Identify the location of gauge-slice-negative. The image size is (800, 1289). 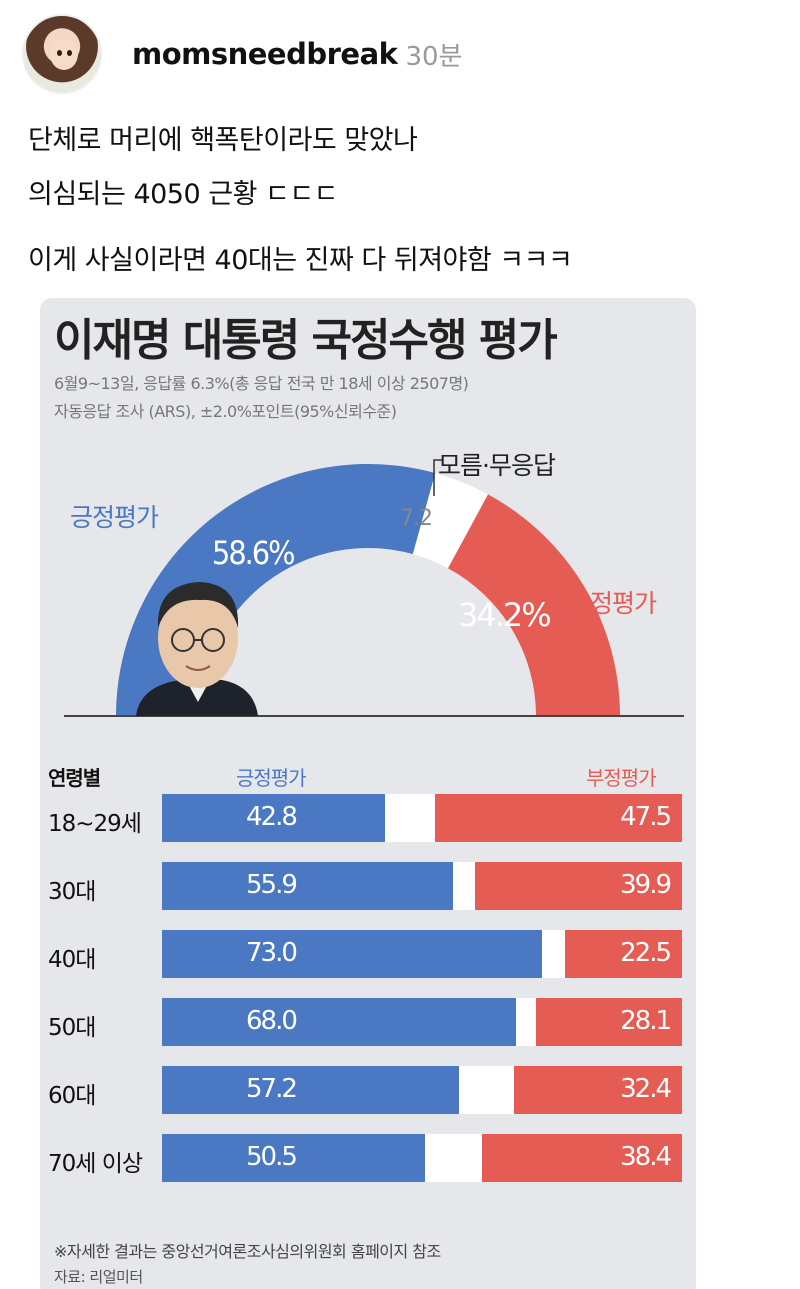
(534, 605).